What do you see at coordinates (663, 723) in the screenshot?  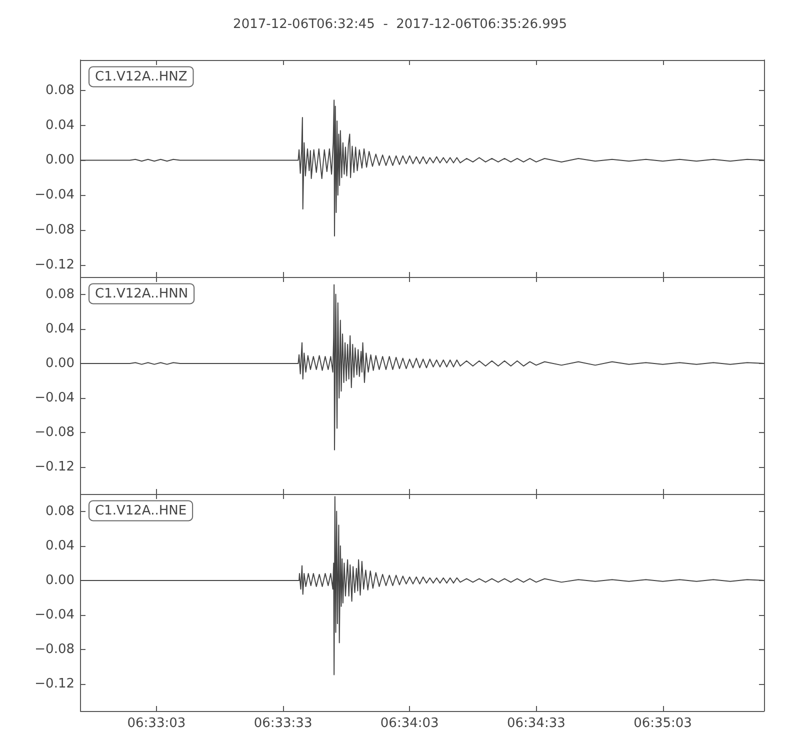 I see `x-tick-label: 06:35:03` at bounding box center [663, 723].